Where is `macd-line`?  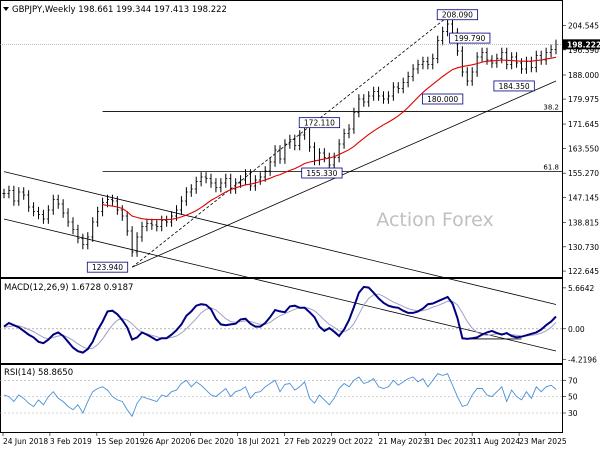 macd-line is located at coordinates (280, 319).